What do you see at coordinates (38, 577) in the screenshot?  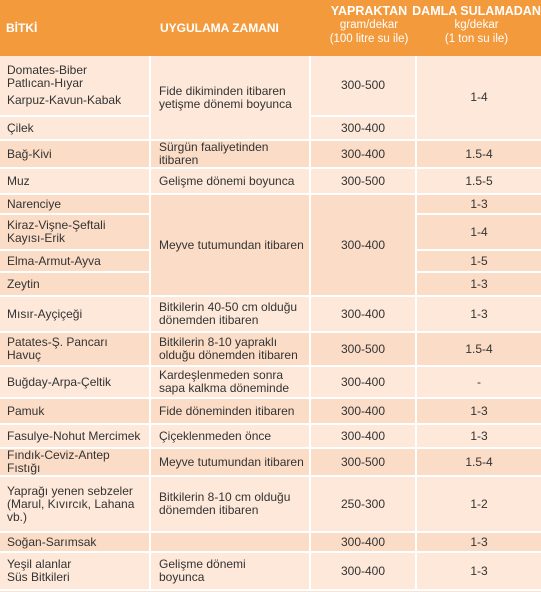 I see `plant-name: Süs Bitkileri` at bounding box center [38, 577].